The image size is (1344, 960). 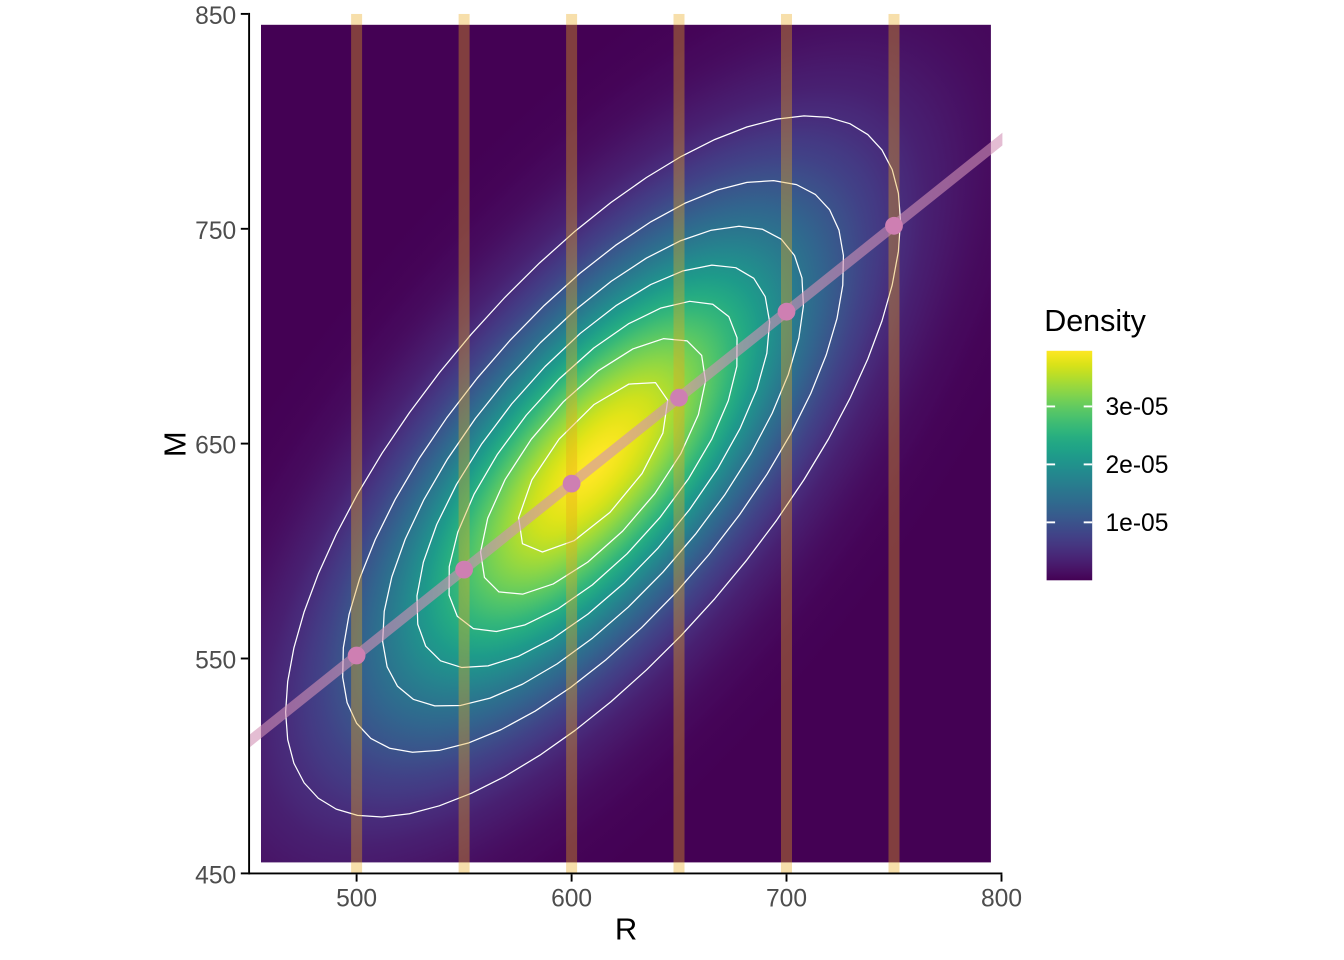 I want to click on svg-text: 600, so click(x=571, y=899).